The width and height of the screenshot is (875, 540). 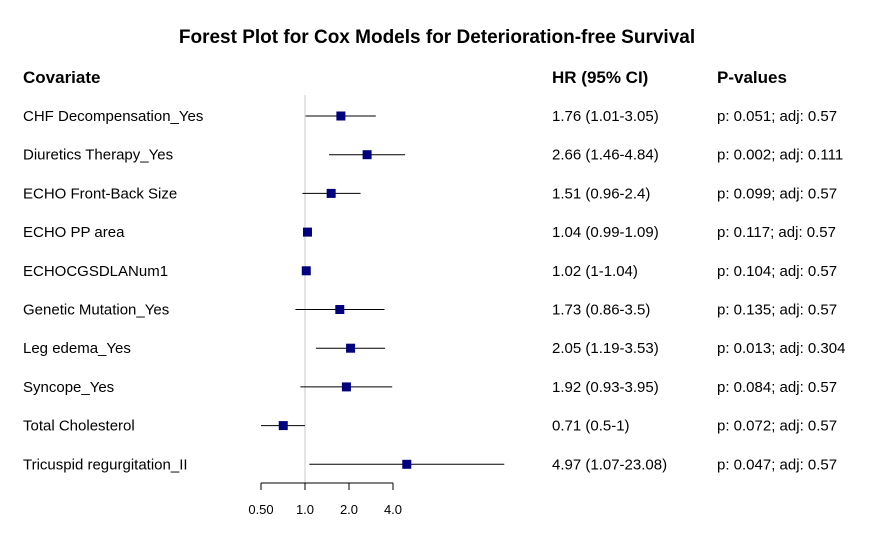 What do you see at coordinates (96, 310) in the screenshot?
I see `covariate-label: Genetic Mutation_Yes` at bounding box center [96, 310].